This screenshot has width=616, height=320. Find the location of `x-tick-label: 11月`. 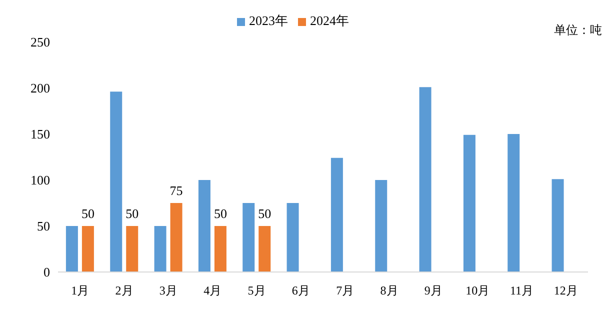

x-tick-label: 11月 is located at coordinates (522, 291).